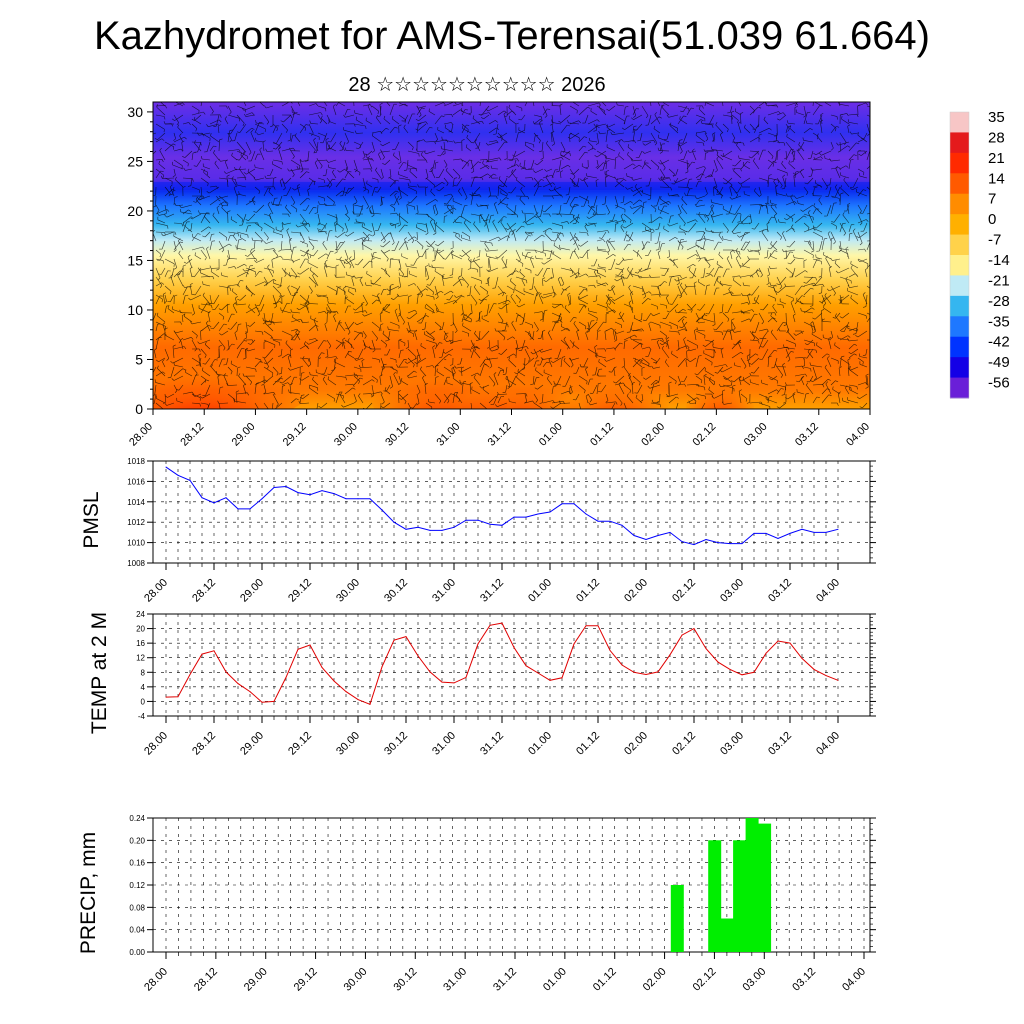  Describe the element at coordinates (448, 435) in the screenshot. I see `cs-xtick-label: 31.00` at that location.